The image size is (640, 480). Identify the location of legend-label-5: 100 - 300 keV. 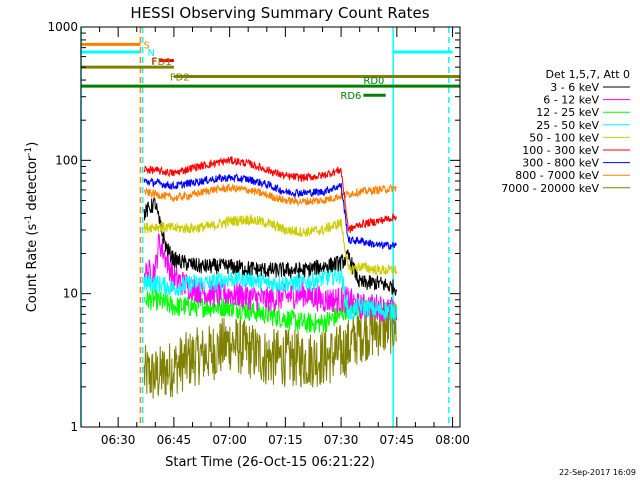
(560, 150).